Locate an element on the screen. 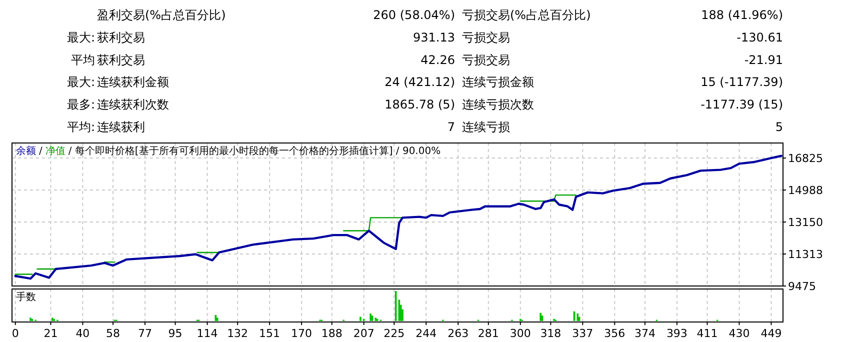 The height and width of the screenshot is (342, 841). annotation: / is located at coordinates (41, 151).